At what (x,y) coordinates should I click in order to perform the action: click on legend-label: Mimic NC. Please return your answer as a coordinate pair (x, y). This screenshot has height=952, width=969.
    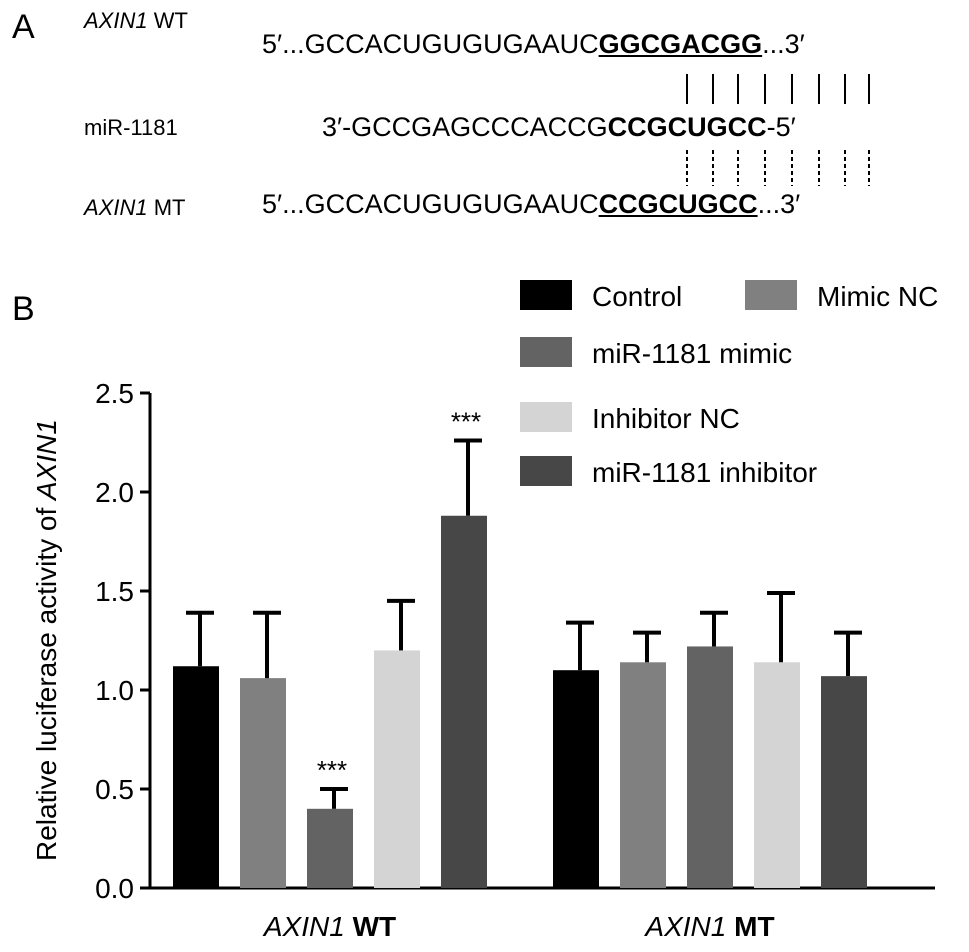
    Looking at the image, I should click on (877, 296).